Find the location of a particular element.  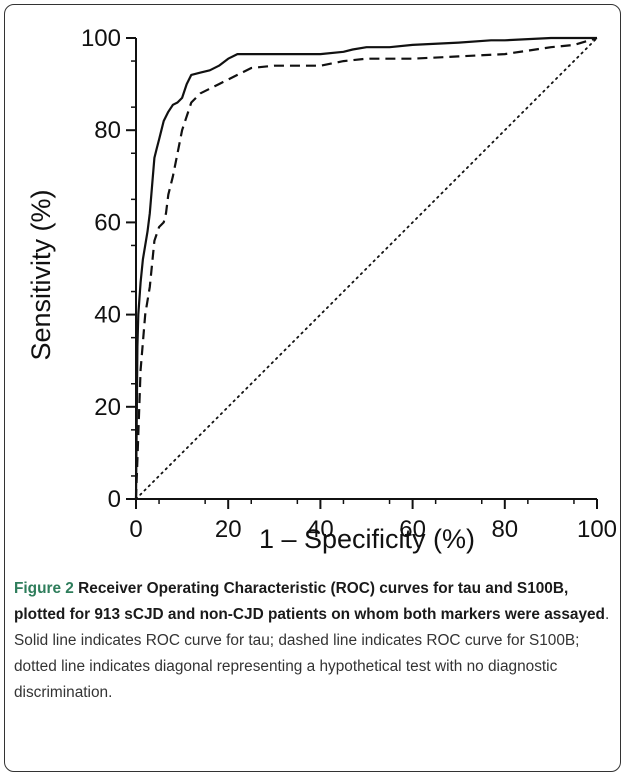

x-axis-title: 1 – Specificity (%) is located at coordinates (367, 539).